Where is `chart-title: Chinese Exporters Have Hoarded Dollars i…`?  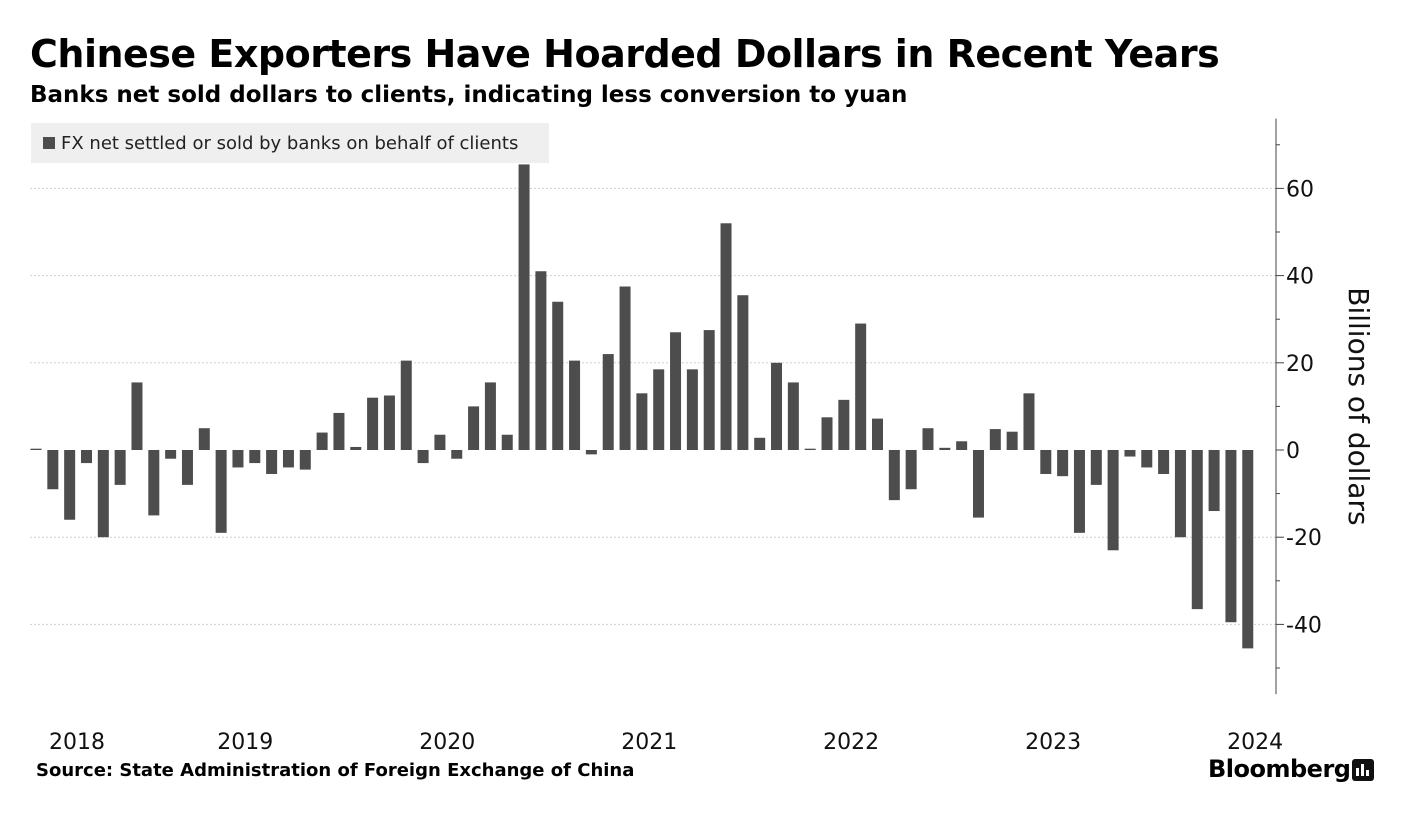 chart-title: Chinese Exporters Have Hoarded Dollars i… is located at coordinates (625, 54).